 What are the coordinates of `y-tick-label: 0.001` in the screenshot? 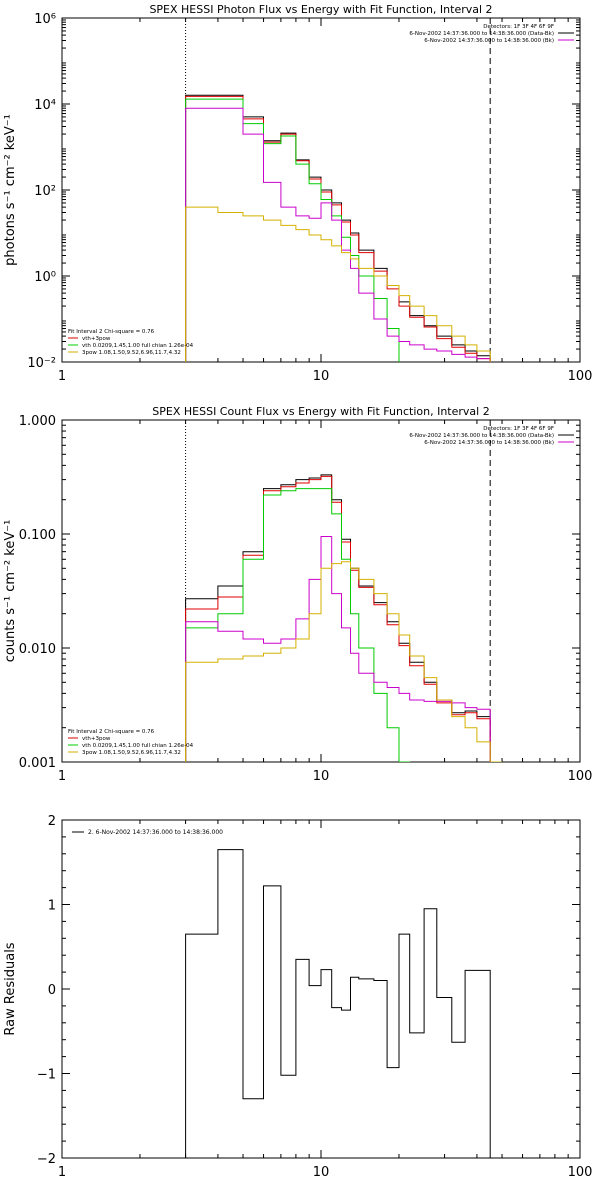 It's located at (37, 763).